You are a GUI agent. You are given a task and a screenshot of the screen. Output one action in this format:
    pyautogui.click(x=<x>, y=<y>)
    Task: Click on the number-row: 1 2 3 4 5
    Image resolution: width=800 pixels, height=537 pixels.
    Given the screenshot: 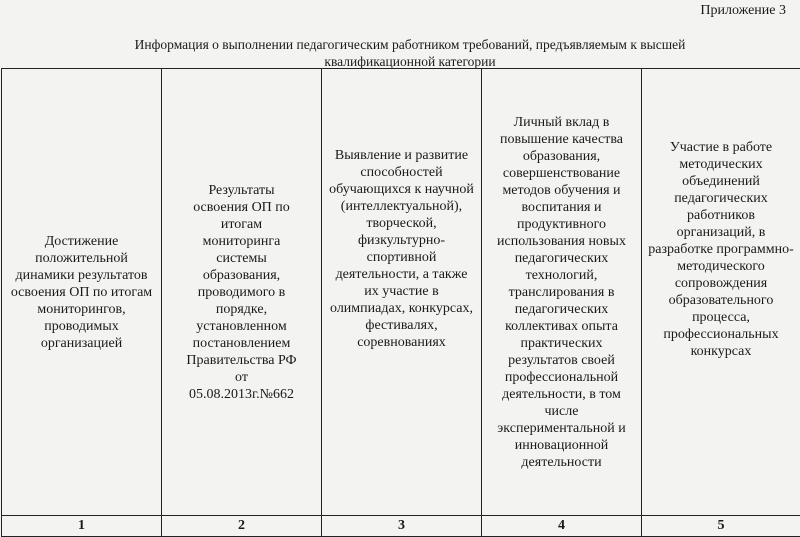 What is the action you would take?
    pyautogui.click(x=401, y=526)
    